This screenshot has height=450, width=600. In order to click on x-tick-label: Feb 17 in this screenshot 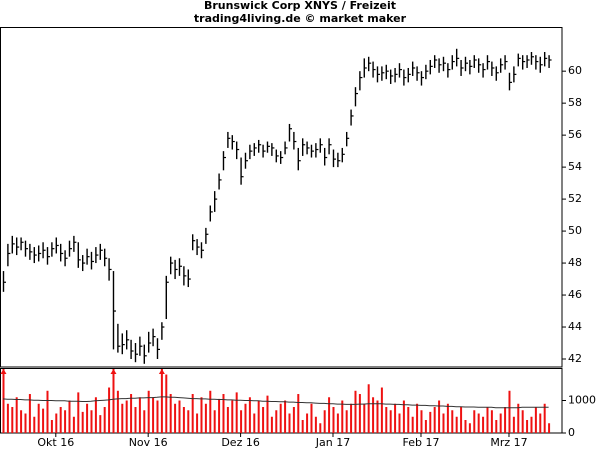, I will do `click(420, 442)`.